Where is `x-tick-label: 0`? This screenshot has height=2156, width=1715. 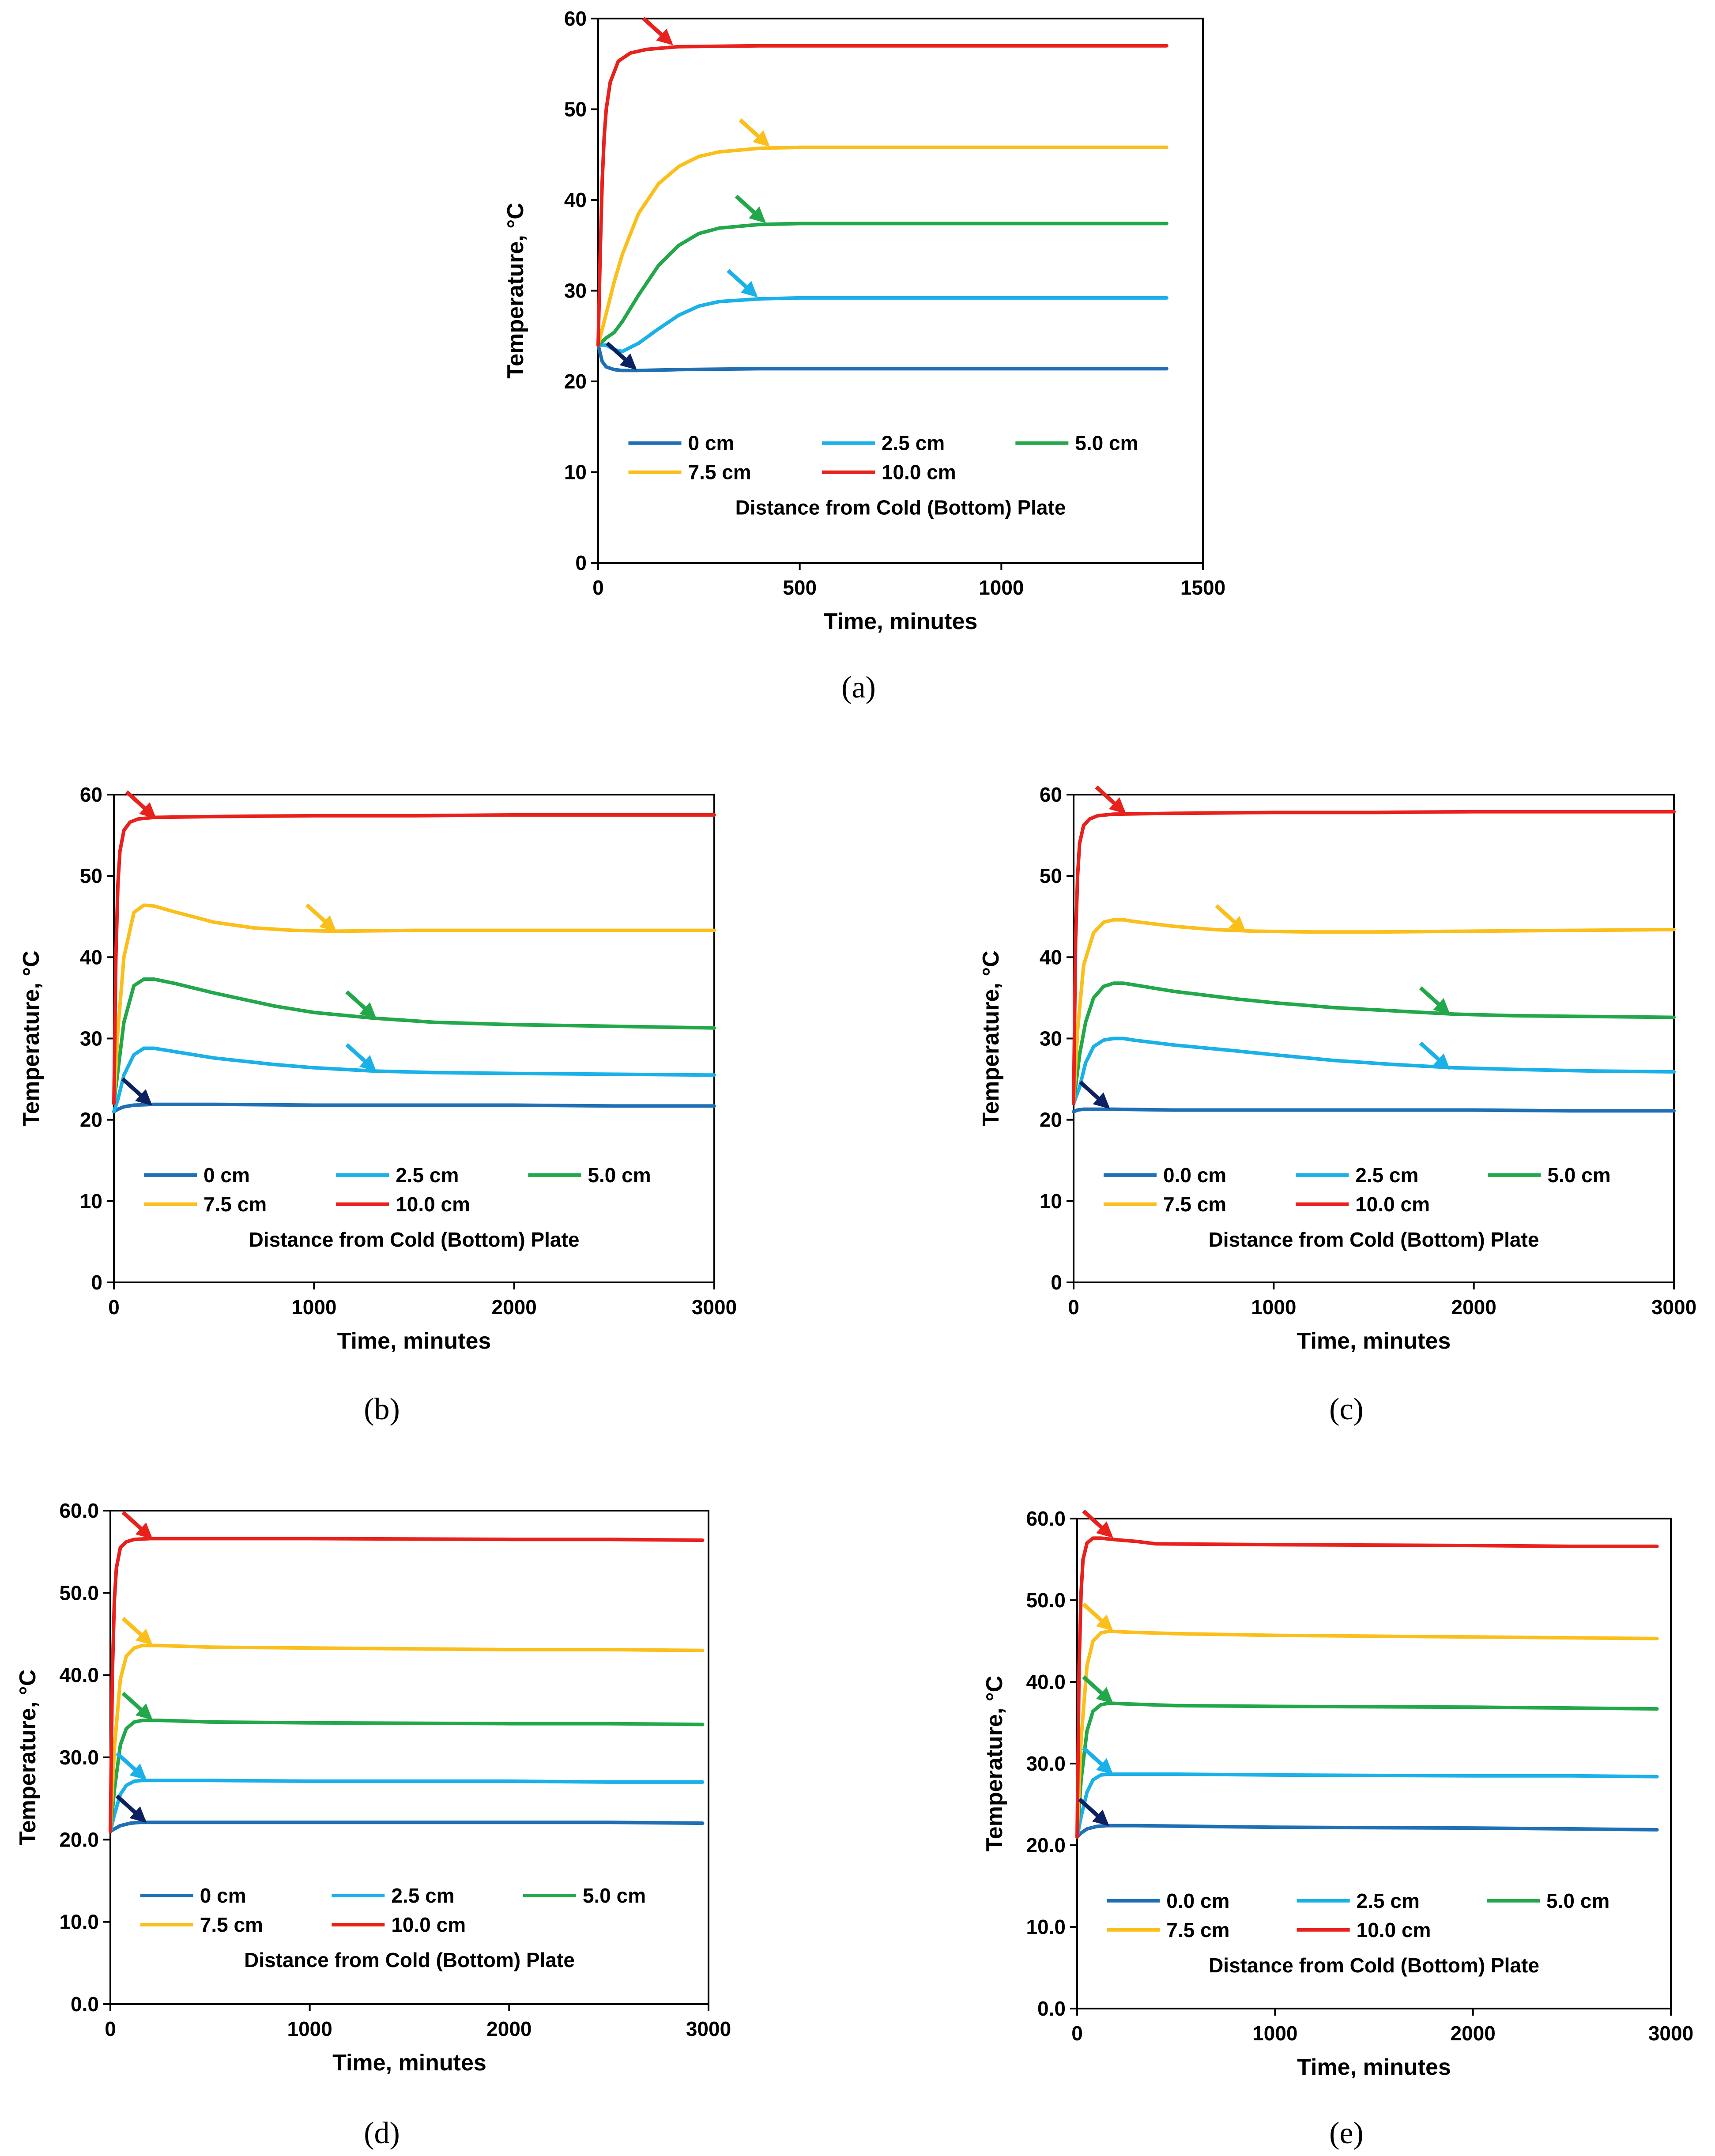 x-tick-label: 0 is located at coordinates (110, 2028).